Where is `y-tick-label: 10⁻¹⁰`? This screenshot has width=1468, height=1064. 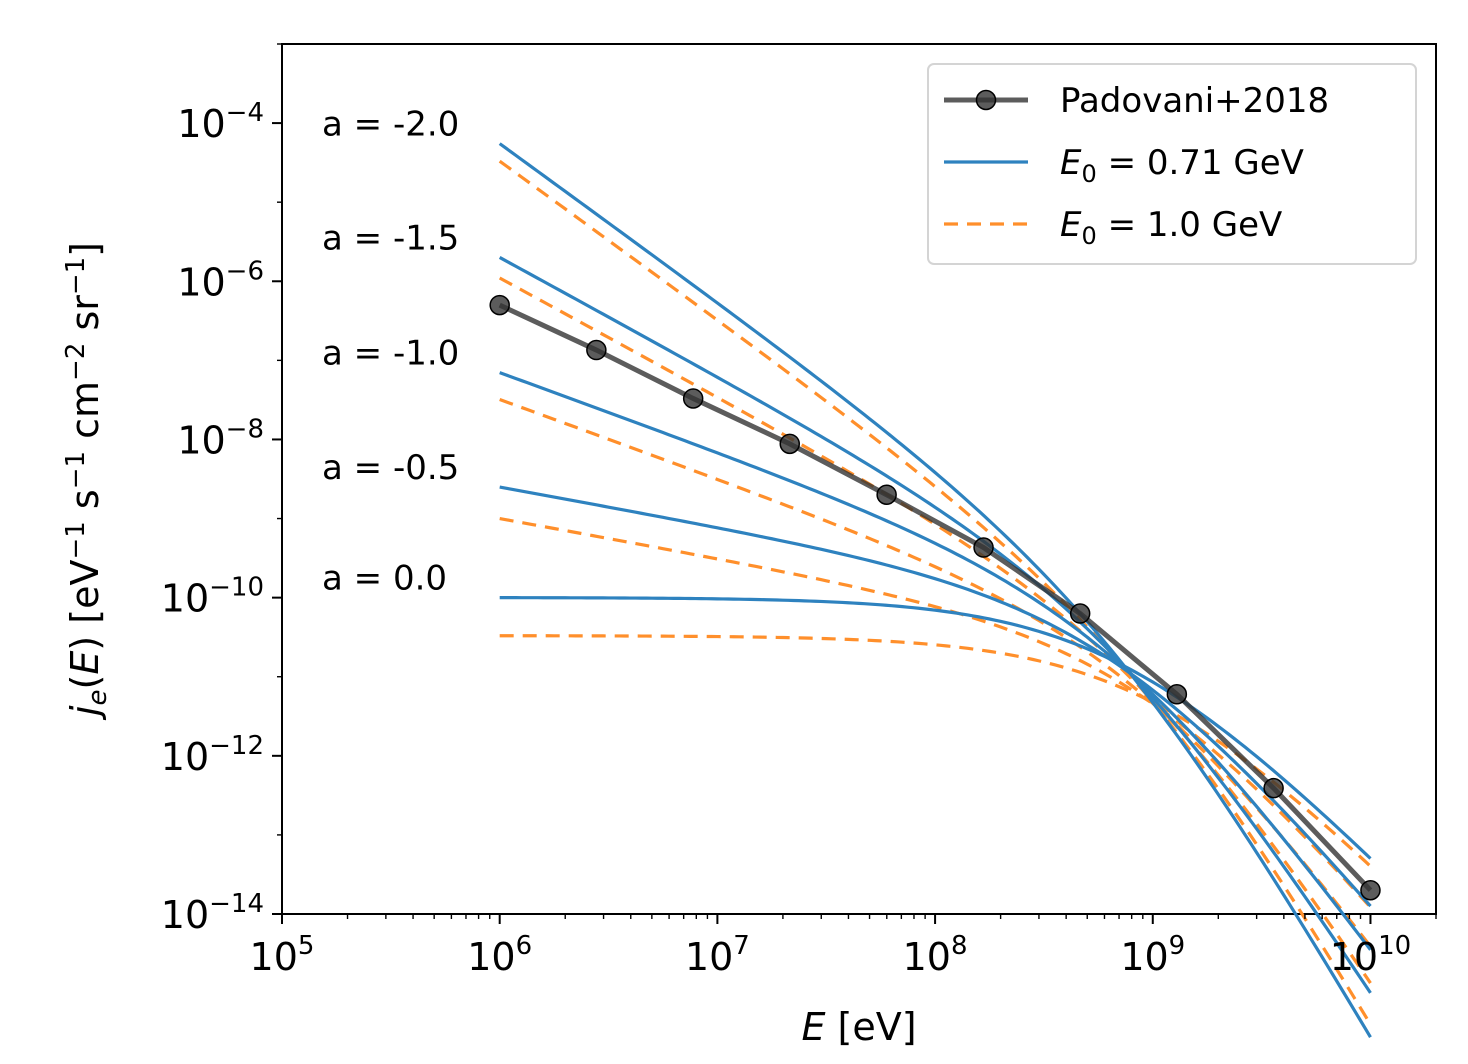
y-tick-label: 10⁻¹⁰ is located at coordinates (212, 597).